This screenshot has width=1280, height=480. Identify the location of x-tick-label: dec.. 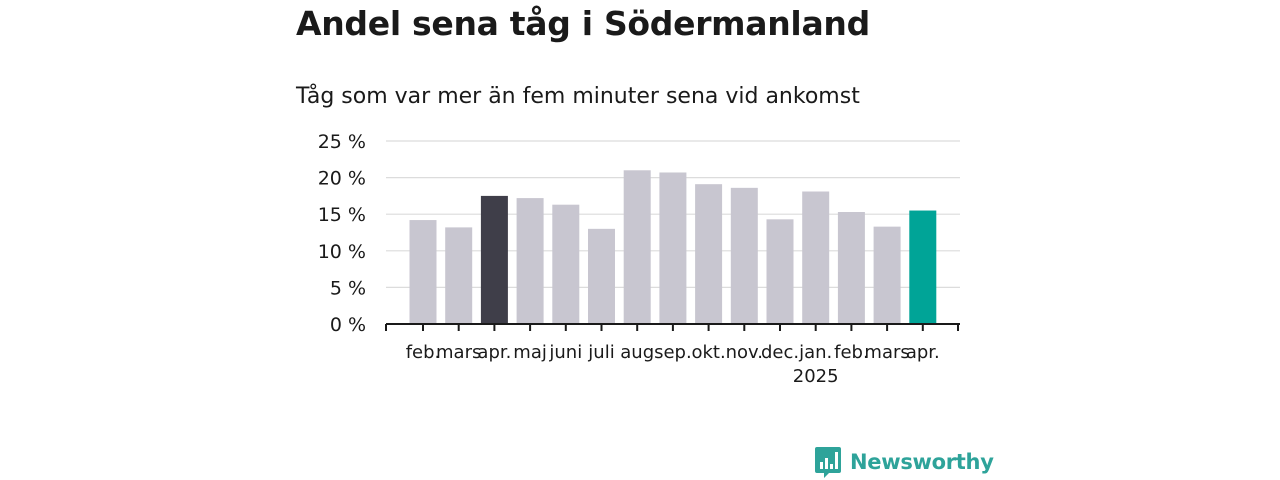
(780, 352).